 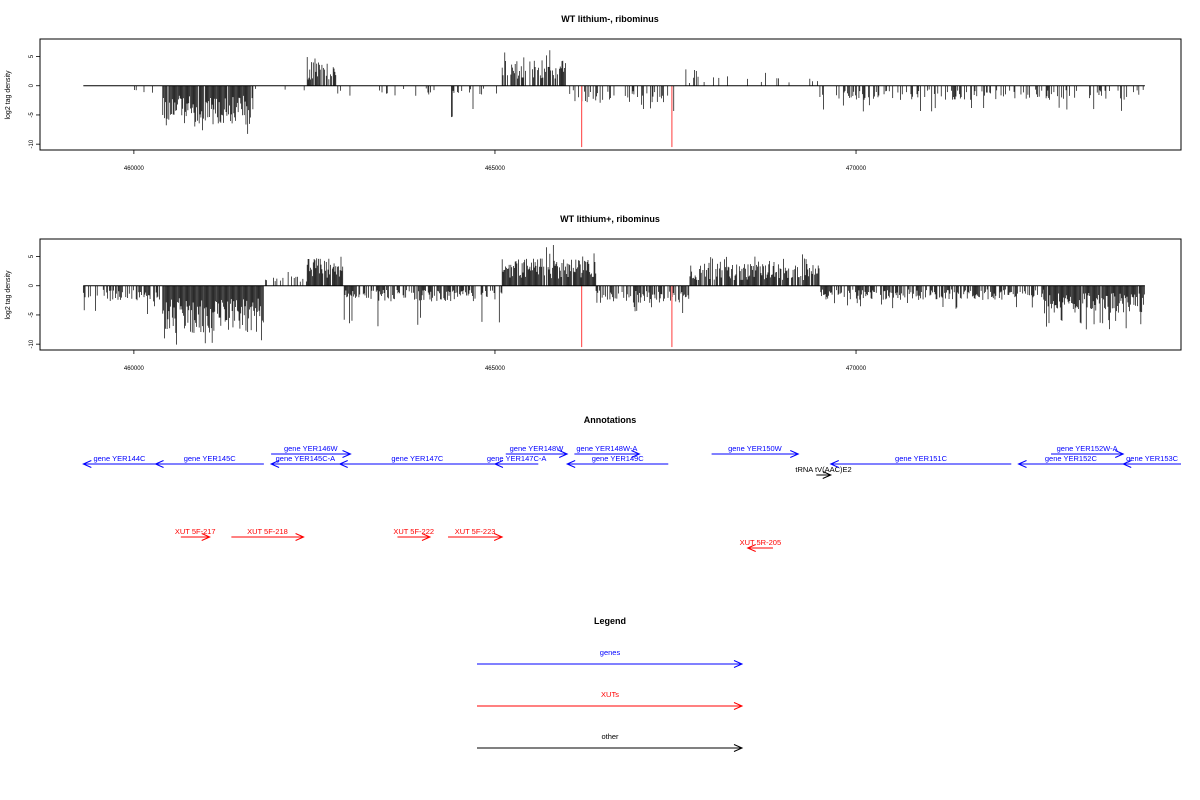 What do you see at coordinates (606, 448) in the screenshot?
I see `feature-label: gene YER148W-A` at bounding box center [606, 448].